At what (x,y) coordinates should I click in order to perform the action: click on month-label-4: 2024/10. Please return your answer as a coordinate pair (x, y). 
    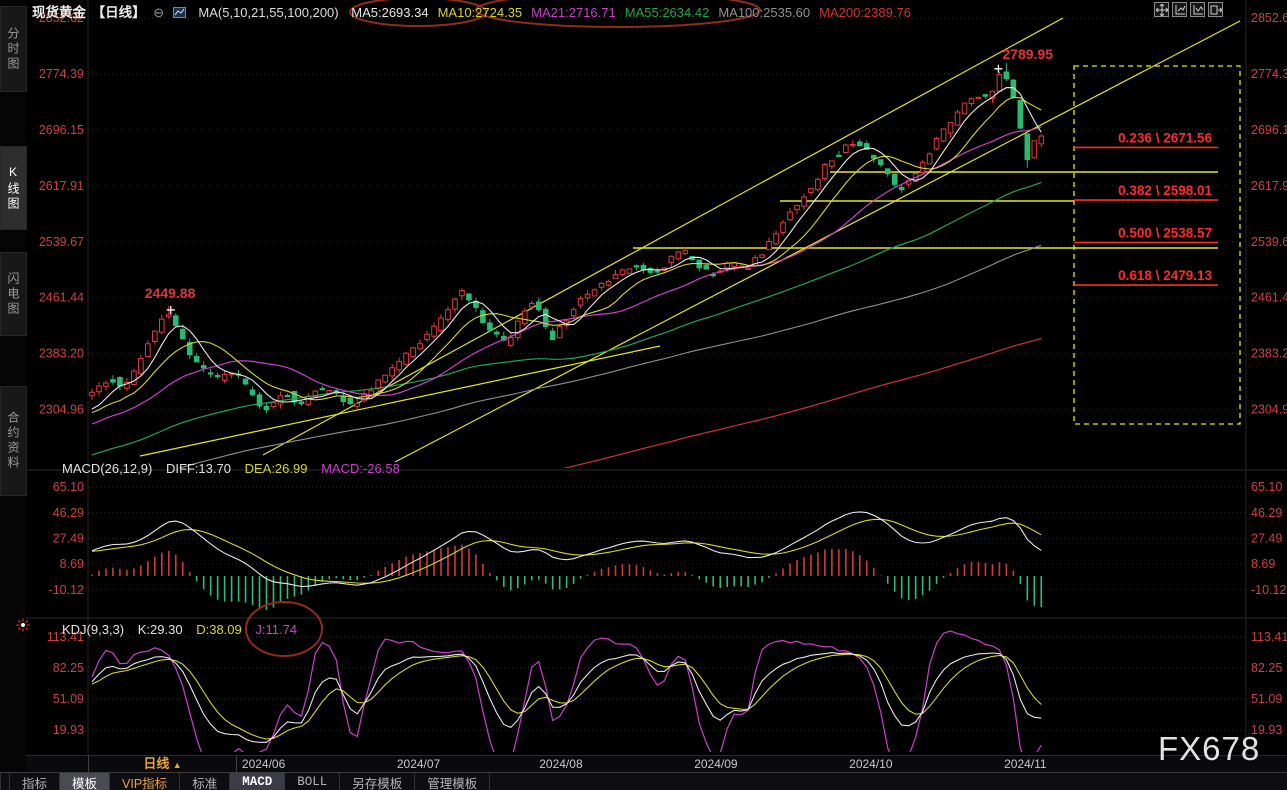
    Looking at the image, I should click on (871, 764).